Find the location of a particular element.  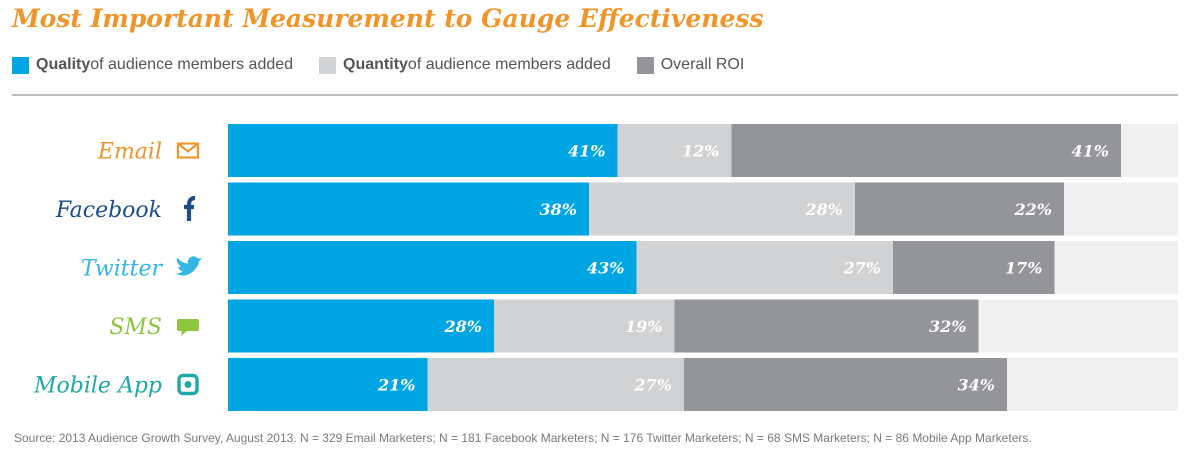

bar-email-s0 is located at coordinates (423, 150).